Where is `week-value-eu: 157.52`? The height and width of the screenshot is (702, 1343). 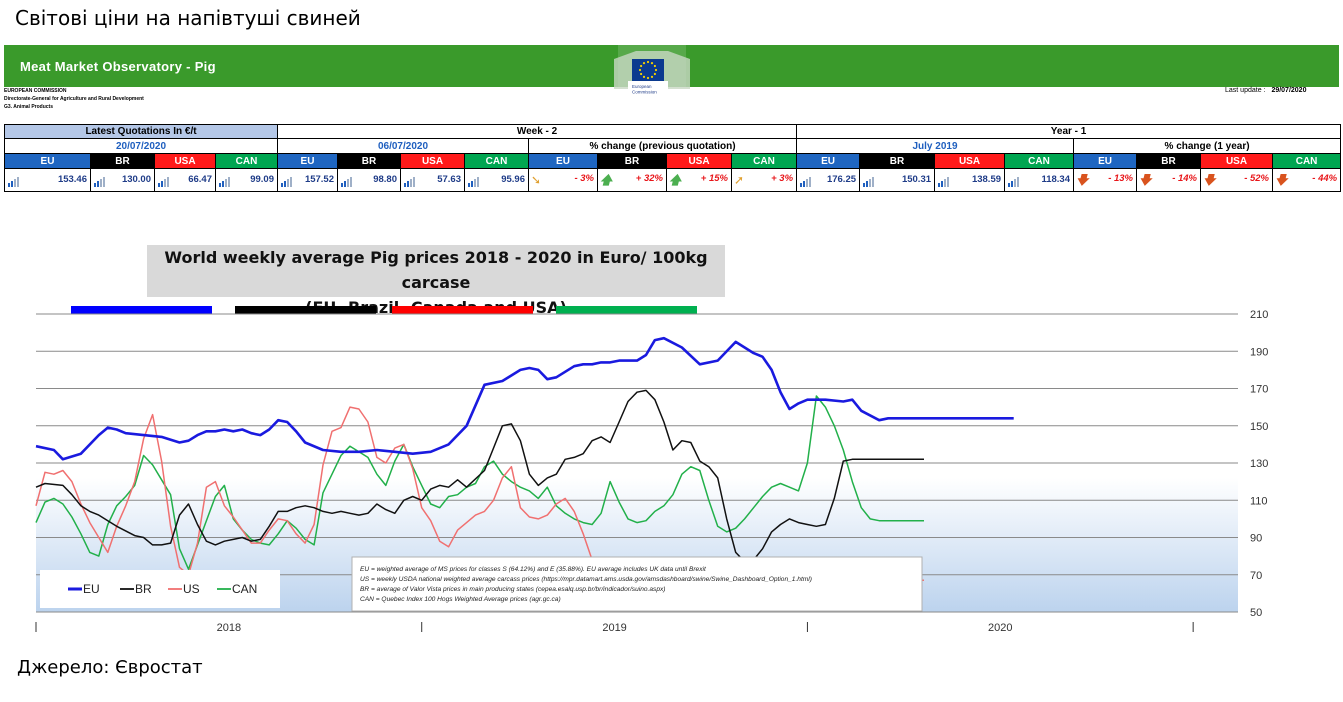
week-value-eu: 157.52 is located at coordinates (307, 180).